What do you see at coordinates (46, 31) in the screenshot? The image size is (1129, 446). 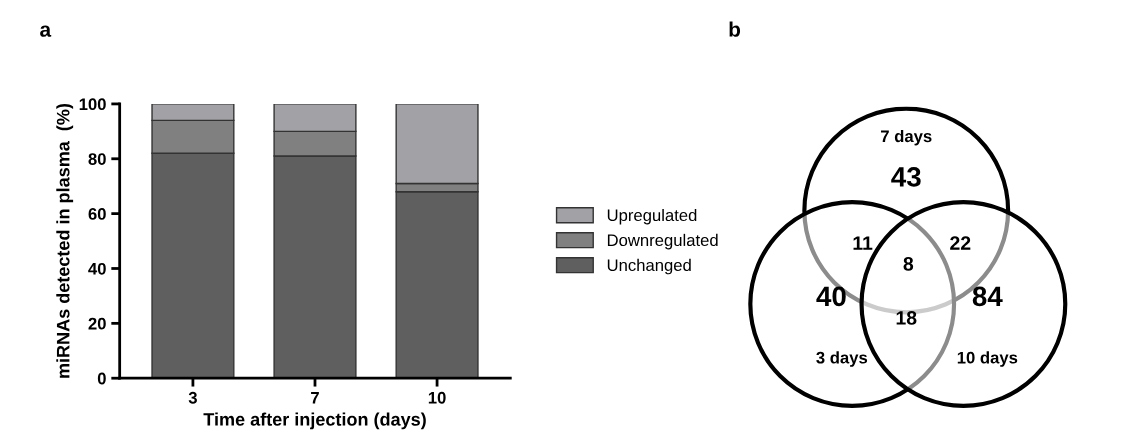 I see `chart-title: a` at bounding box center [46, 31].